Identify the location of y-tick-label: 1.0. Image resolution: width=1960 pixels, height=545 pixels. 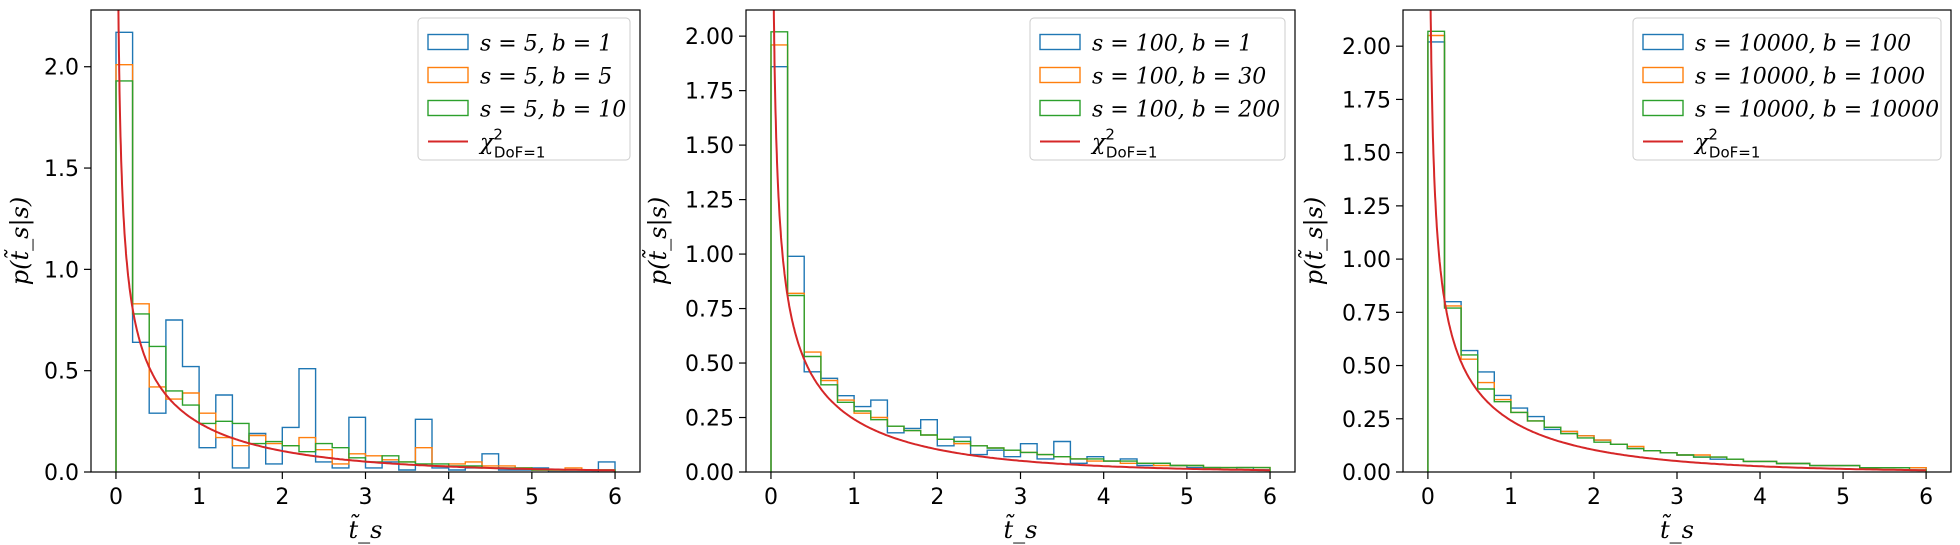
(61, 270).